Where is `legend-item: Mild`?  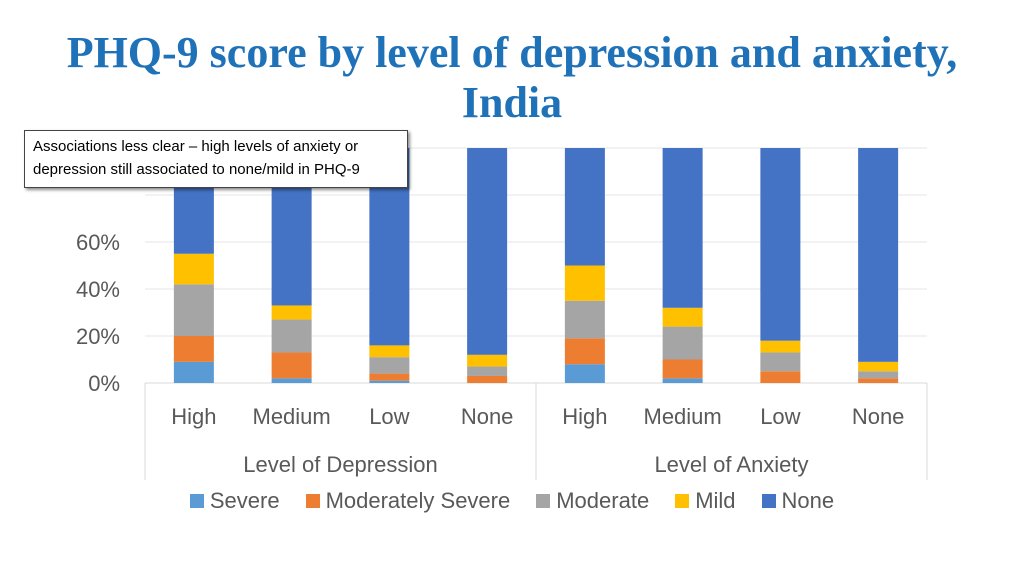 legend-item: Mild is located at coordinates (705, 501).